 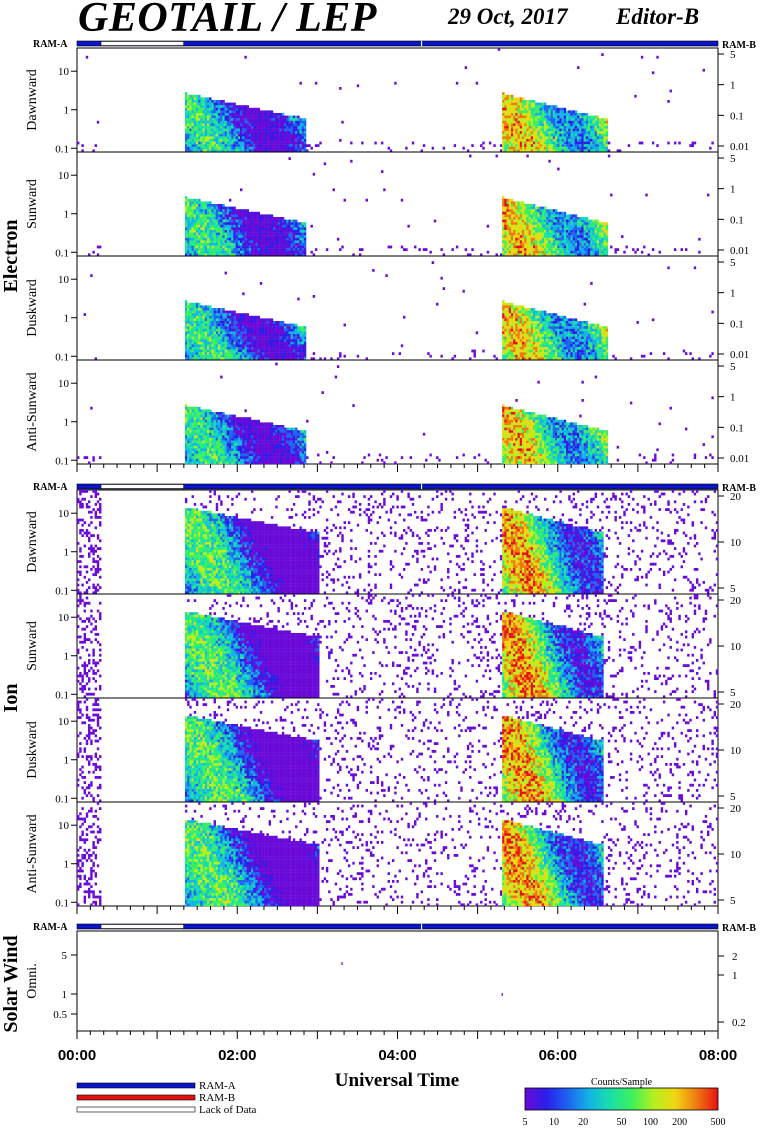 I want to click on spectrogram-panel-solar-wind-omni, so click(x=397, y=981).